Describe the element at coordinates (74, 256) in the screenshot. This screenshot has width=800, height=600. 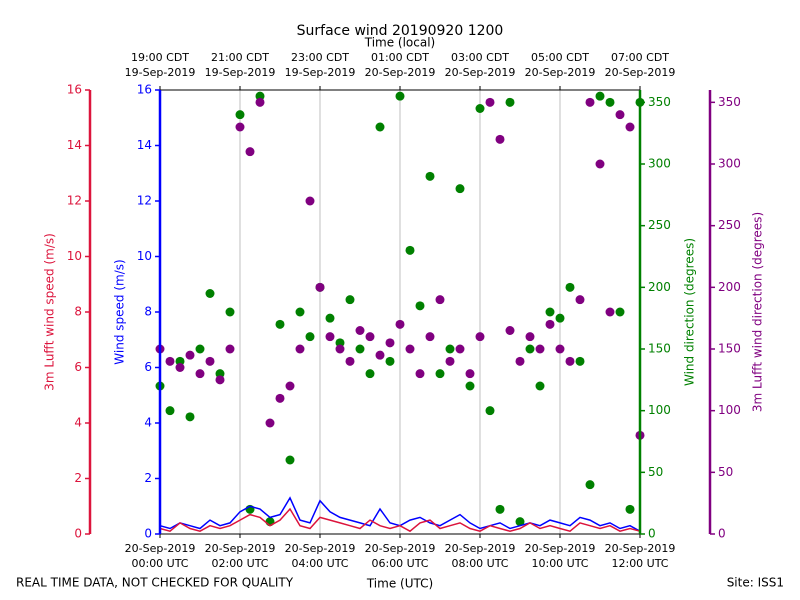
I see `y-tick-label: 10` at that location.